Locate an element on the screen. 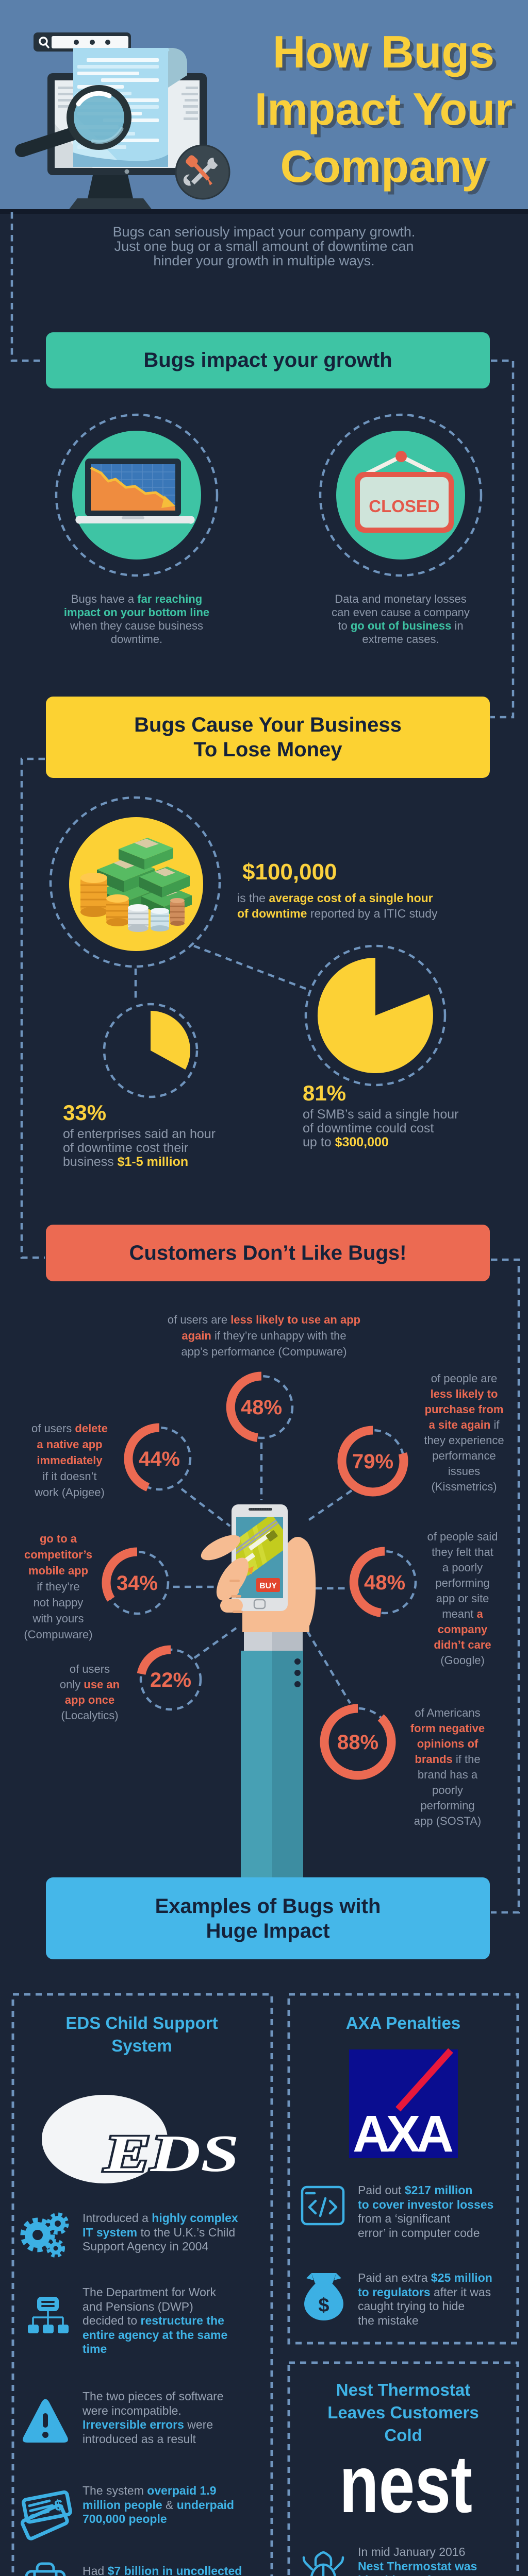 This screenshot has width=528, height=2576. svg-text: AXA is located at coordinates (404, 2134).